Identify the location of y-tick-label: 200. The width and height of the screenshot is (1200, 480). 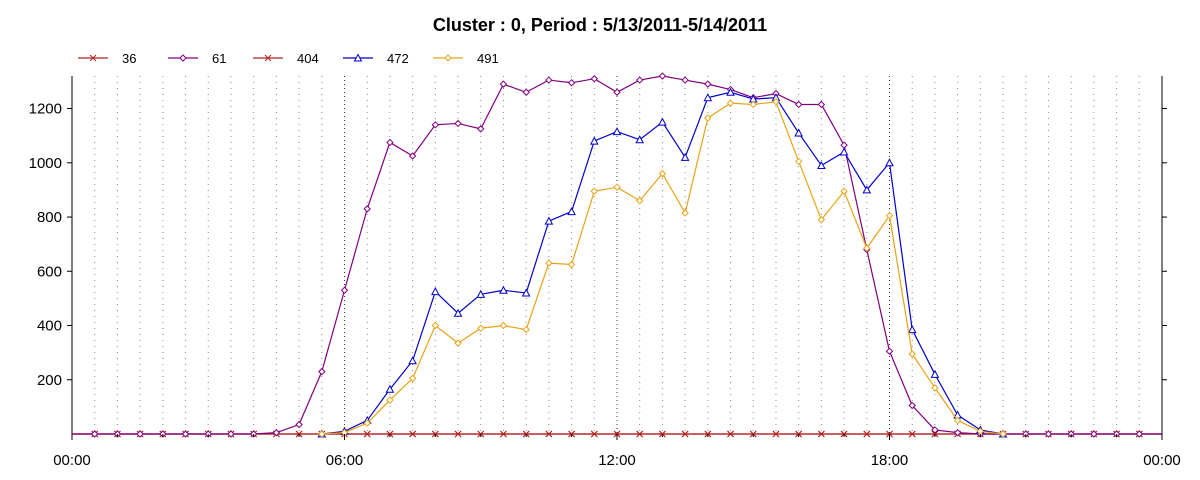
(49, 380).